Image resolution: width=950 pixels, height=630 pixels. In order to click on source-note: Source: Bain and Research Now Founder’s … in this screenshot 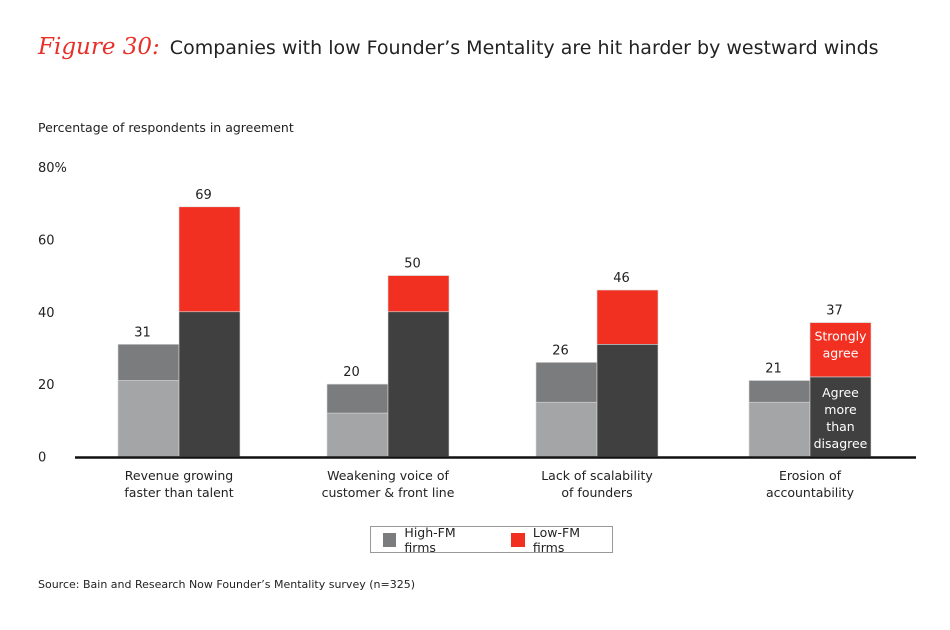, I will do `click(226, 584)`.